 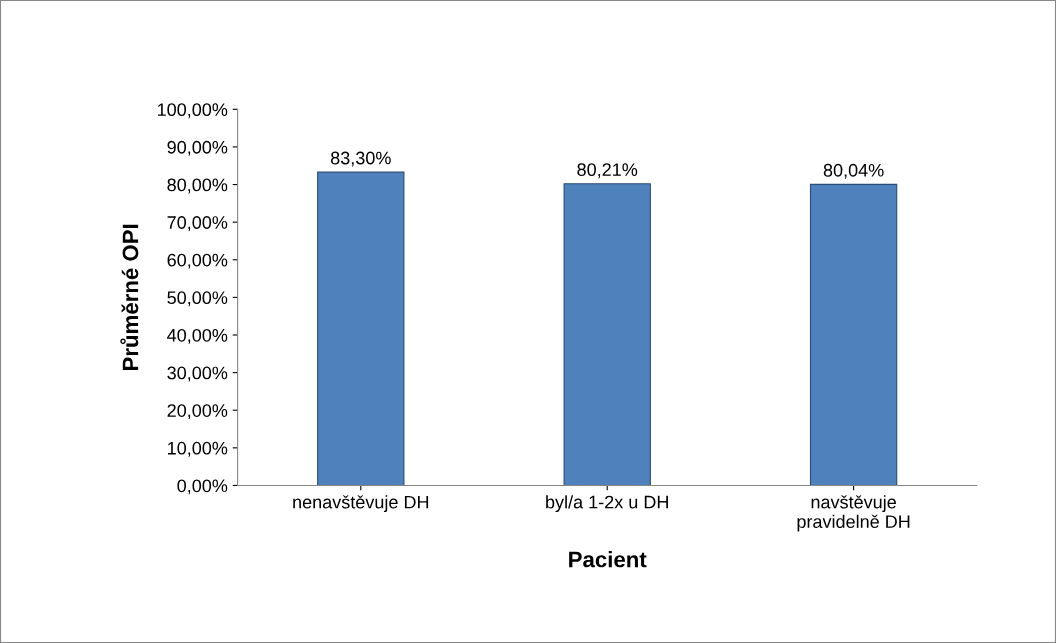 What do you see at coordinates (197, 299) in the screenshot?
I see `y-tick-label: 50,00%` at bounding box center [197, 299].